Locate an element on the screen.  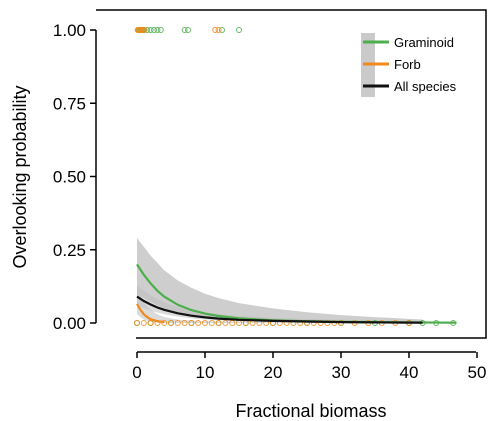
x-tick-label: 20 is located at coordinates (273, 372).